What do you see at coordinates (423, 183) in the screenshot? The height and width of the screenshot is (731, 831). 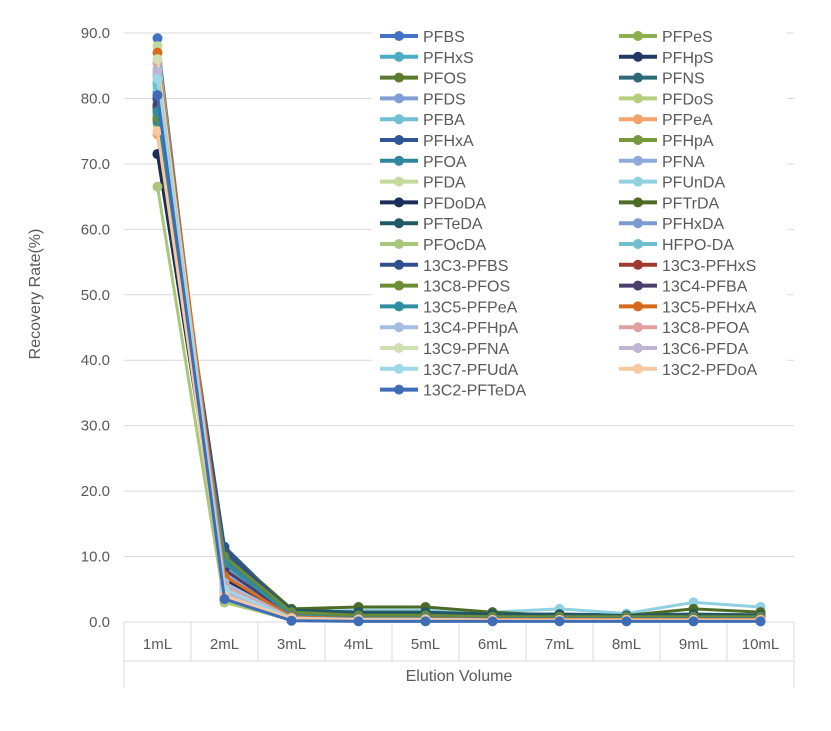 I see `legend-entry: PFDA` at bounding box center [423, 183].